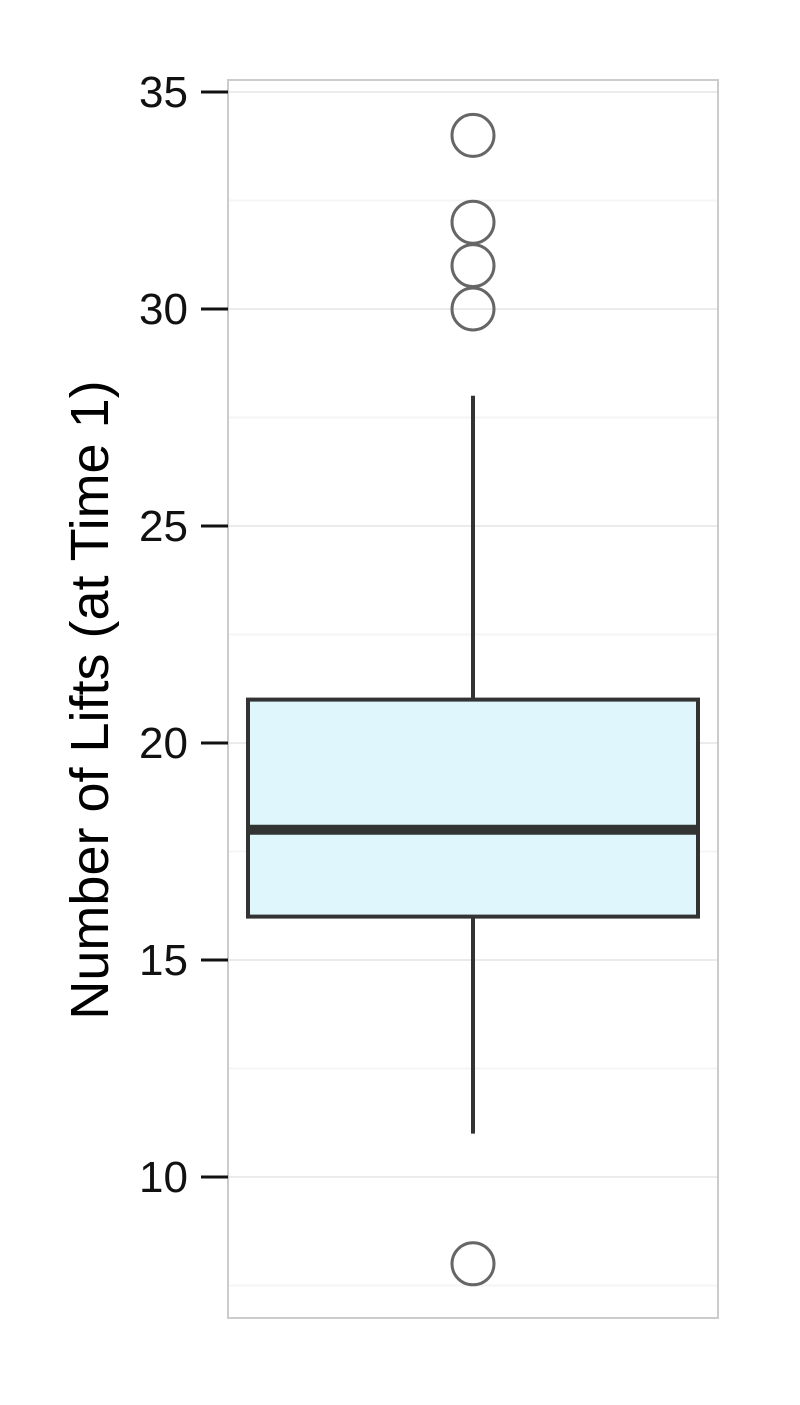 The width and height of the screenshot is (800, 1405). I want to click on y-tick-label: 20, so click(163, 743).